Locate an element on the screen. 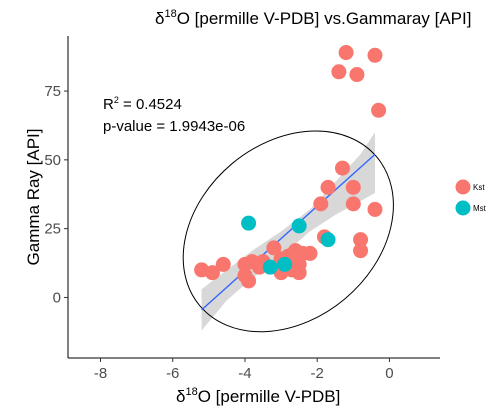  legend-label-kst: Kst is located at coordinates (479, 187).